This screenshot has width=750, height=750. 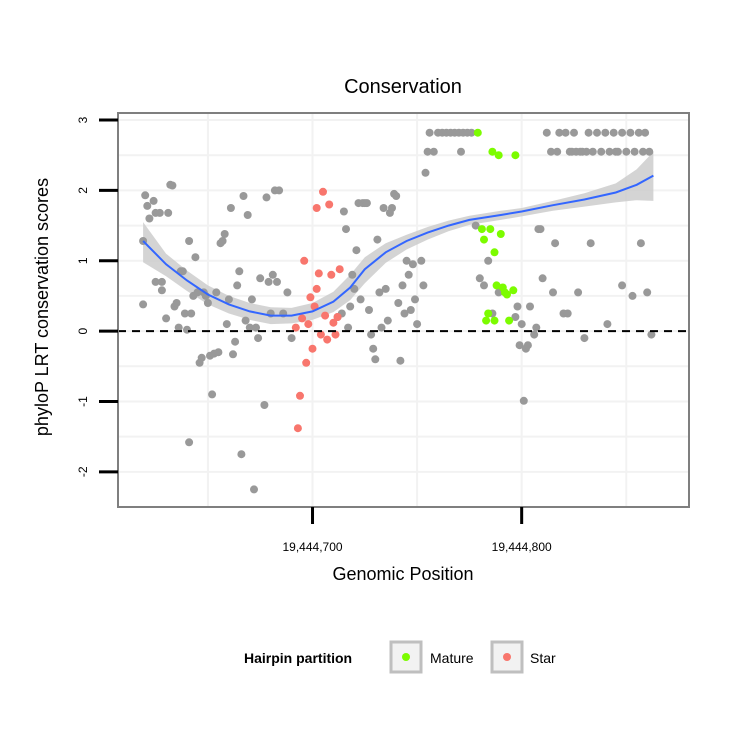 What do you see at coordinates (97, 296) in the screenshot?
I see `y-axis-ticks: -2 -1 0 1 2 3` at bounding box center [97, 296].